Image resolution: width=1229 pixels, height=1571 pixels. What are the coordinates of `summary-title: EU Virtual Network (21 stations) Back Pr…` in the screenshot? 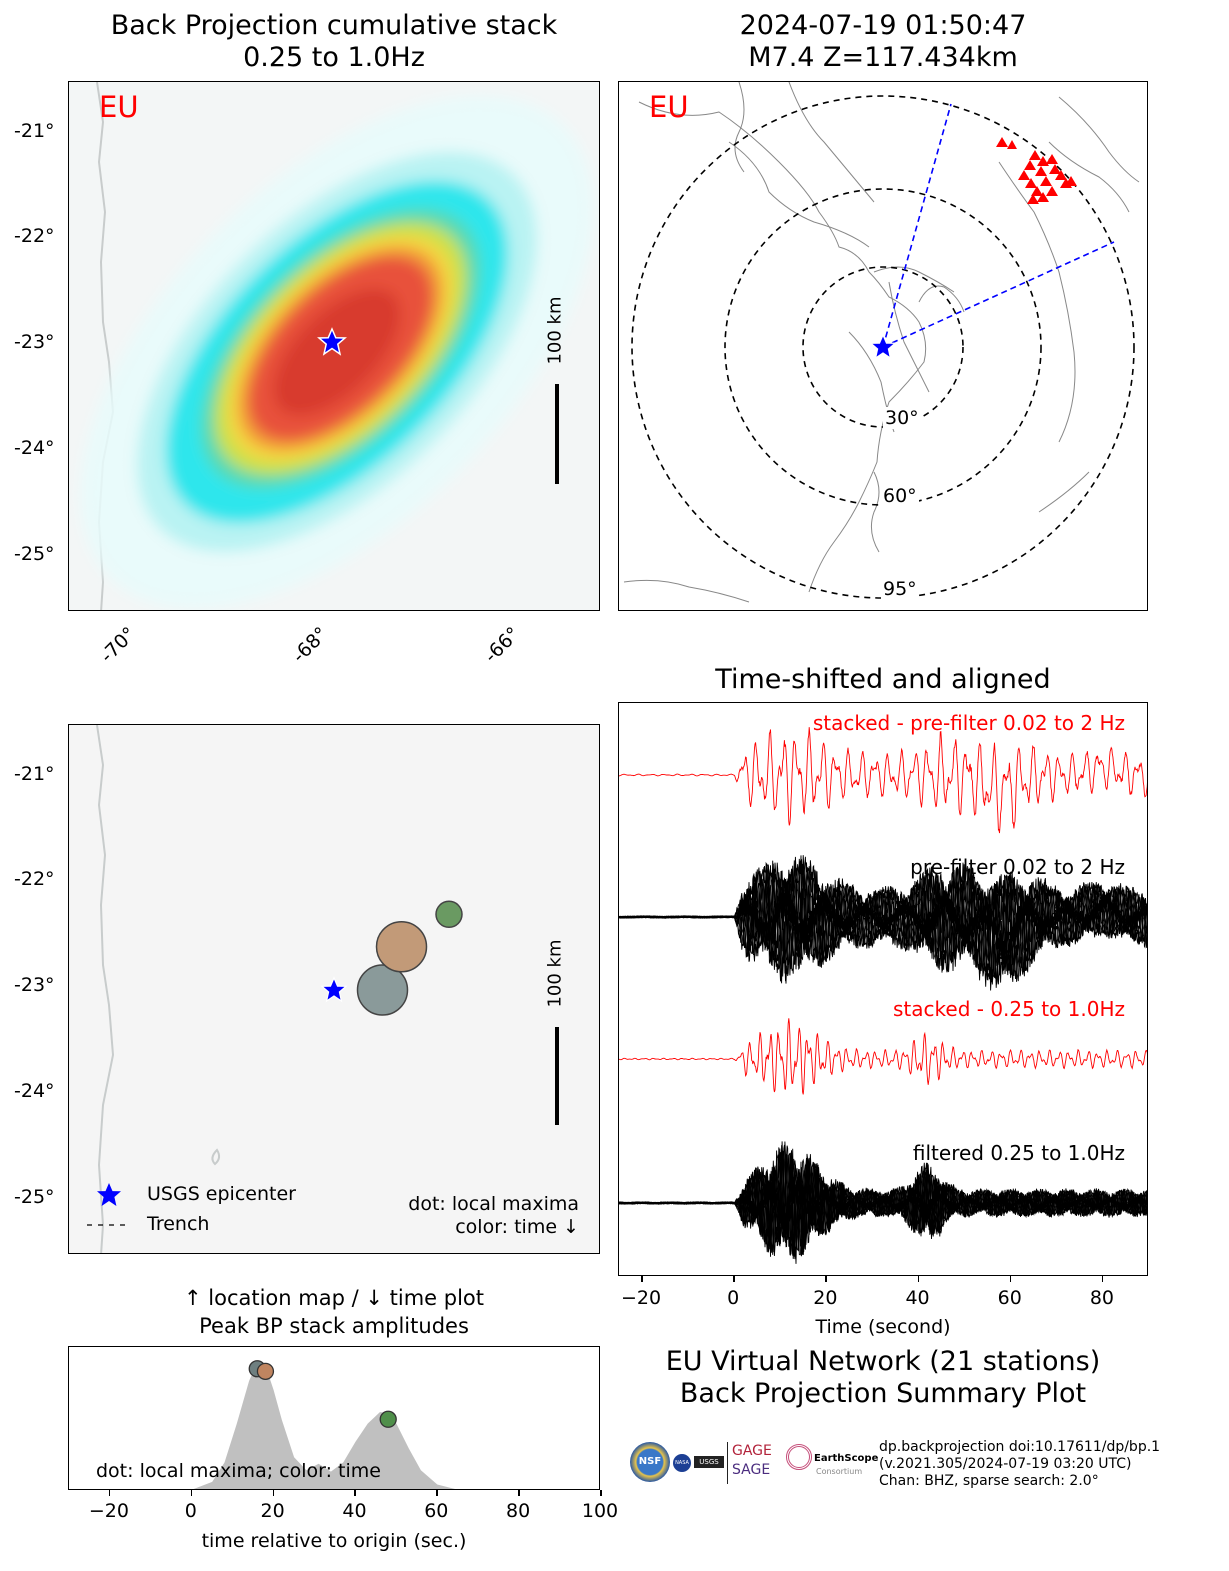 It's located at (883, 1378).